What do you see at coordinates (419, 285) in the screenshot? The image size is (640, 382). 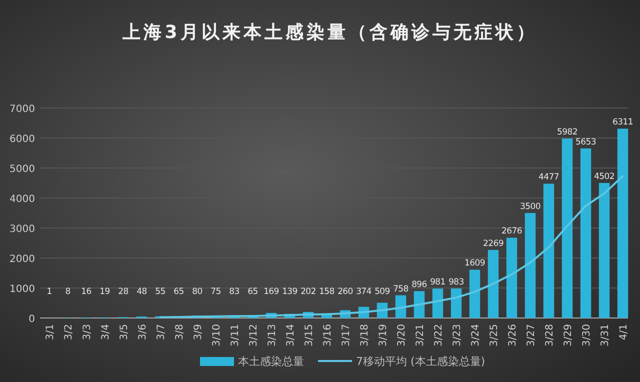 I see `data-label: 896` at bounding box center [419, 285].